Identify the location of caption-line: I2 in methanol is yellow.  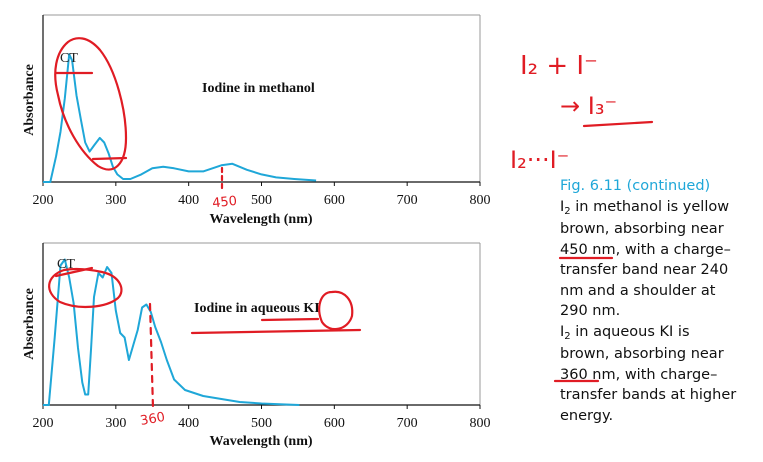
(660, 208).